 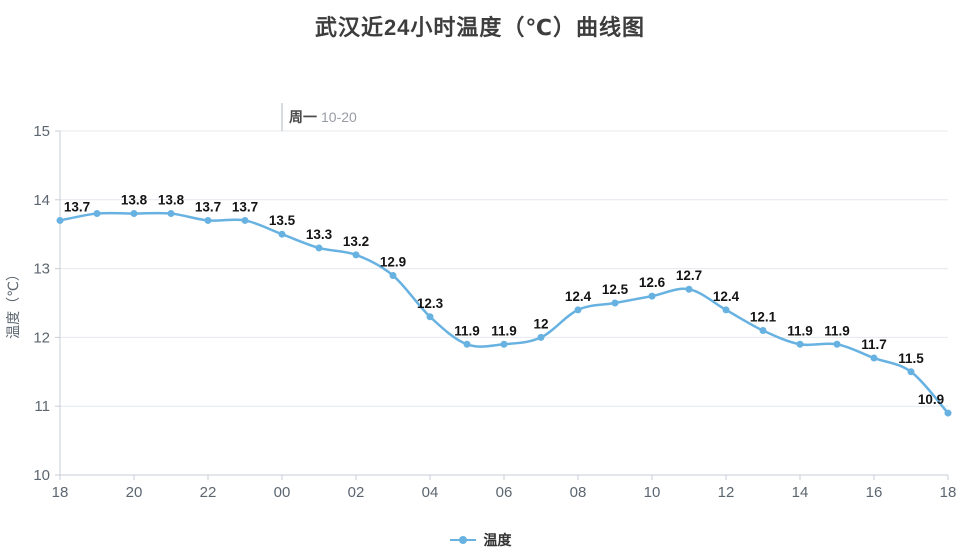 I want to click on x-tick-label: 06, so click(x=504, y=492).